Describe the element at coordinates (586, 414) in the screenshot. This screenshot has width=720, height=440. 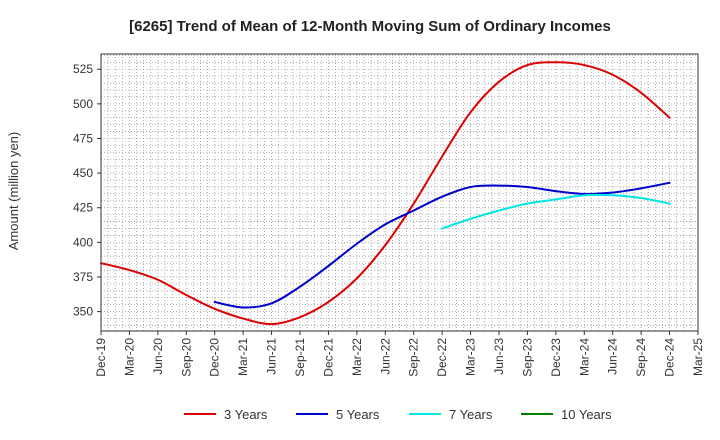
I see `legend-label-10-years: 10 Years` at that location.